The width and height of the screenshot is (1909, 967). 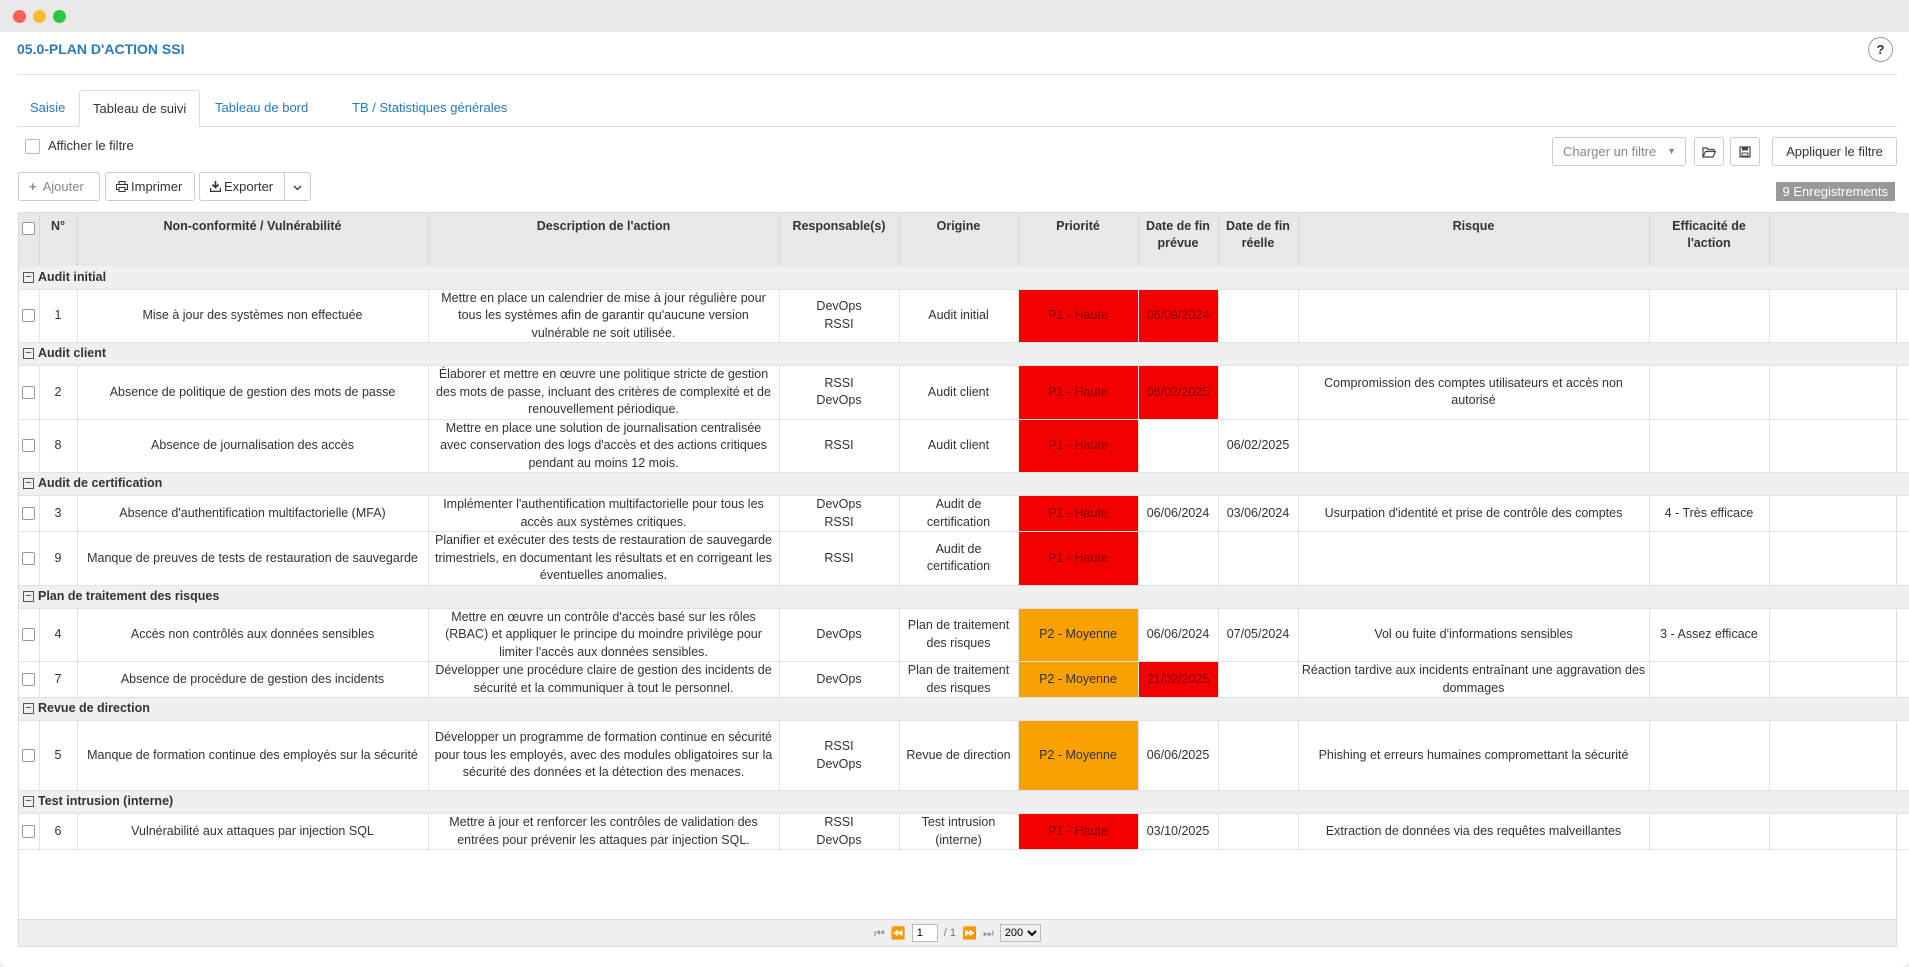 What do you see at coordinates (1709, 635) in the screenshot?
I see `efficacy-cell: 3 - Assez efficace` at bounding box center [1709, 635].